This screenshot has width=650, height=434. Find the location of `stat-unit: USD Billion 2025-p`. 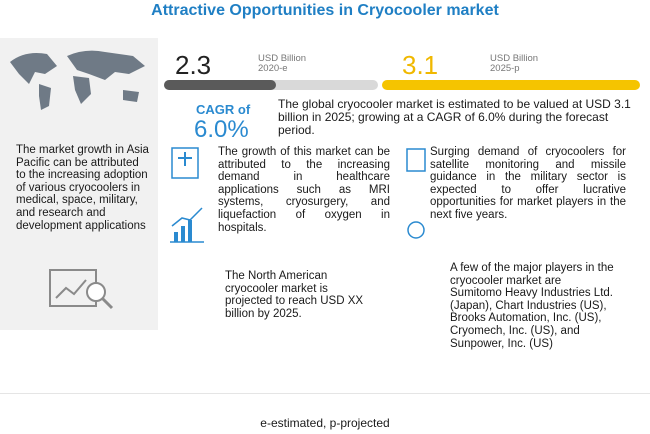

stat-unit: USD Billion 2025-p is located at coordinates (514, 64).